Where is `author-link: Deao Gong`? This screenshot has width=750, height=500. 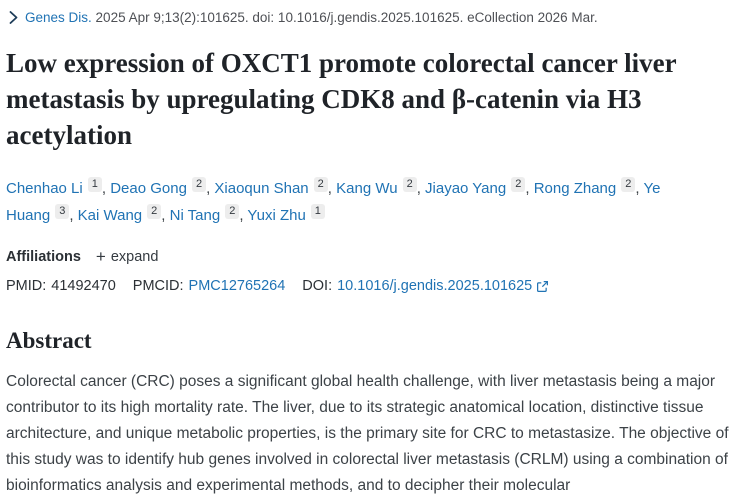 author-link: Deao Gong is located at coordinates (148, 188).